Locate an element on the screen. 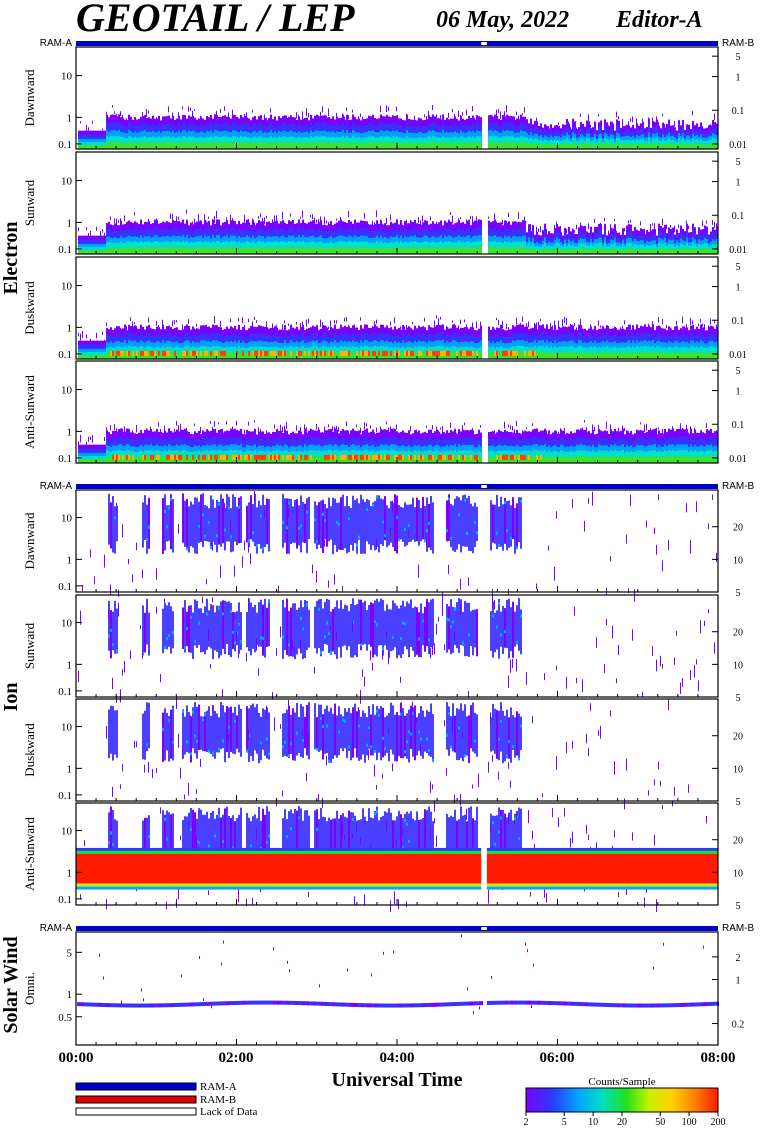 This screenshot has height=1128, width=762. panel-frame is located at coordinates (397, 988).